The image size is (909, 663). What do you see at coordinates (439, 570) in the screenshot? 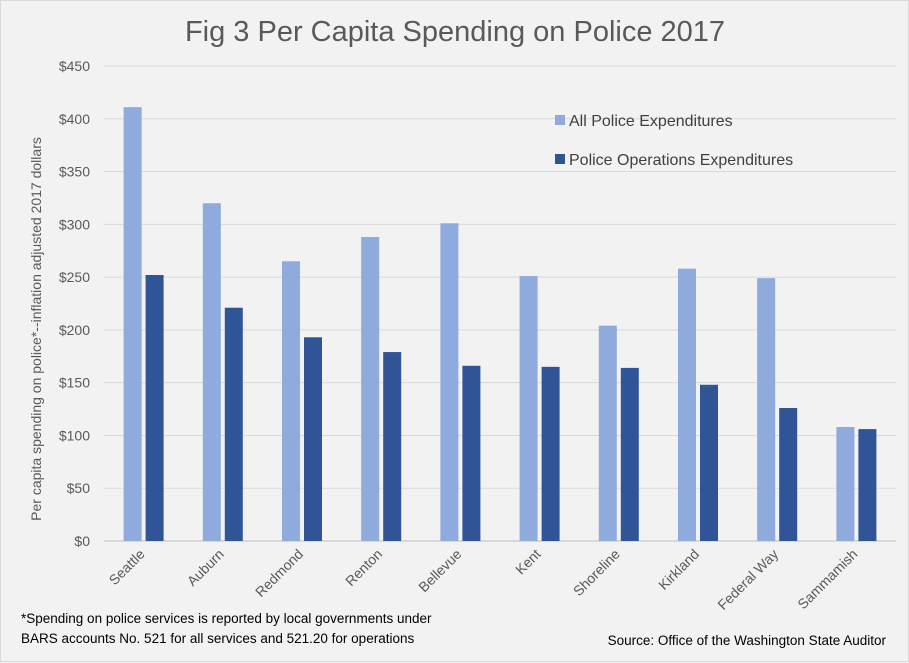
I see `x-tick-label: Bellevue` at bounding box center [439, 570].